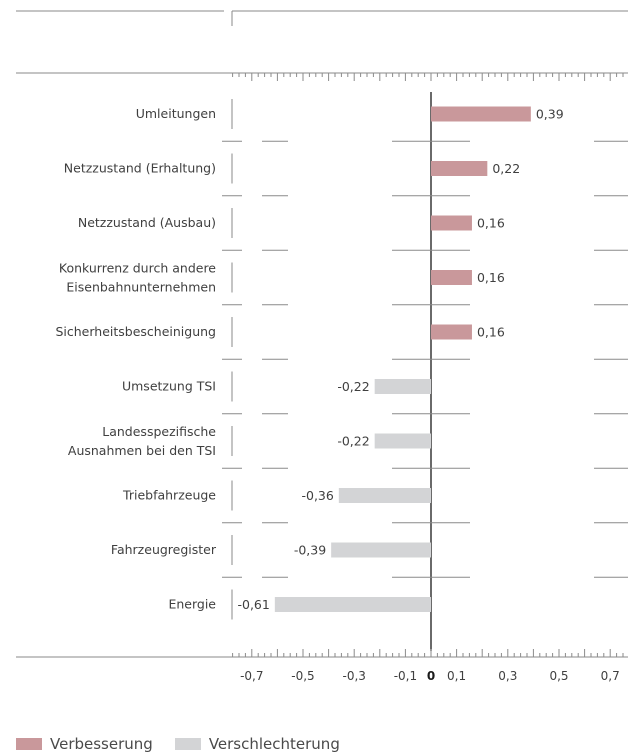 Image resolution: width=642 pixels, height=756 pixels. What do you see at coordinates (142, 450) in the screenshot?
I see `category-label-line: Ausnahmen bei den TSI` at bounding box center [142, 450].